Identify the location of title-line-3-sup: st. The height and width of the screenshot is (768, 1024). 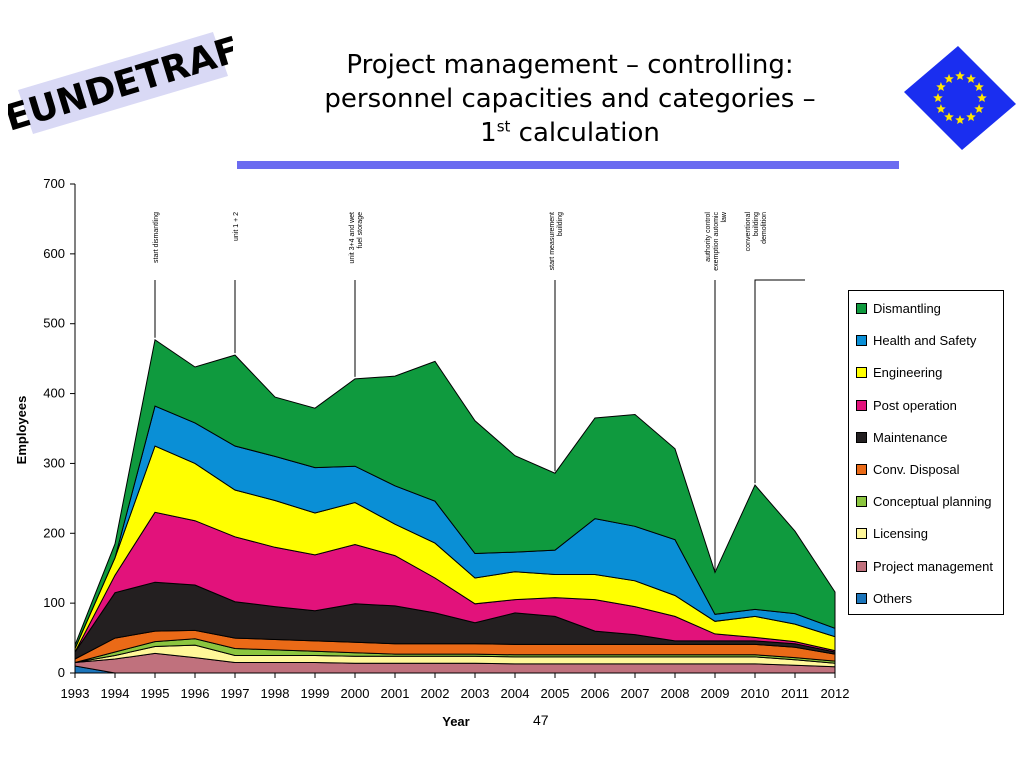
(503, 126).